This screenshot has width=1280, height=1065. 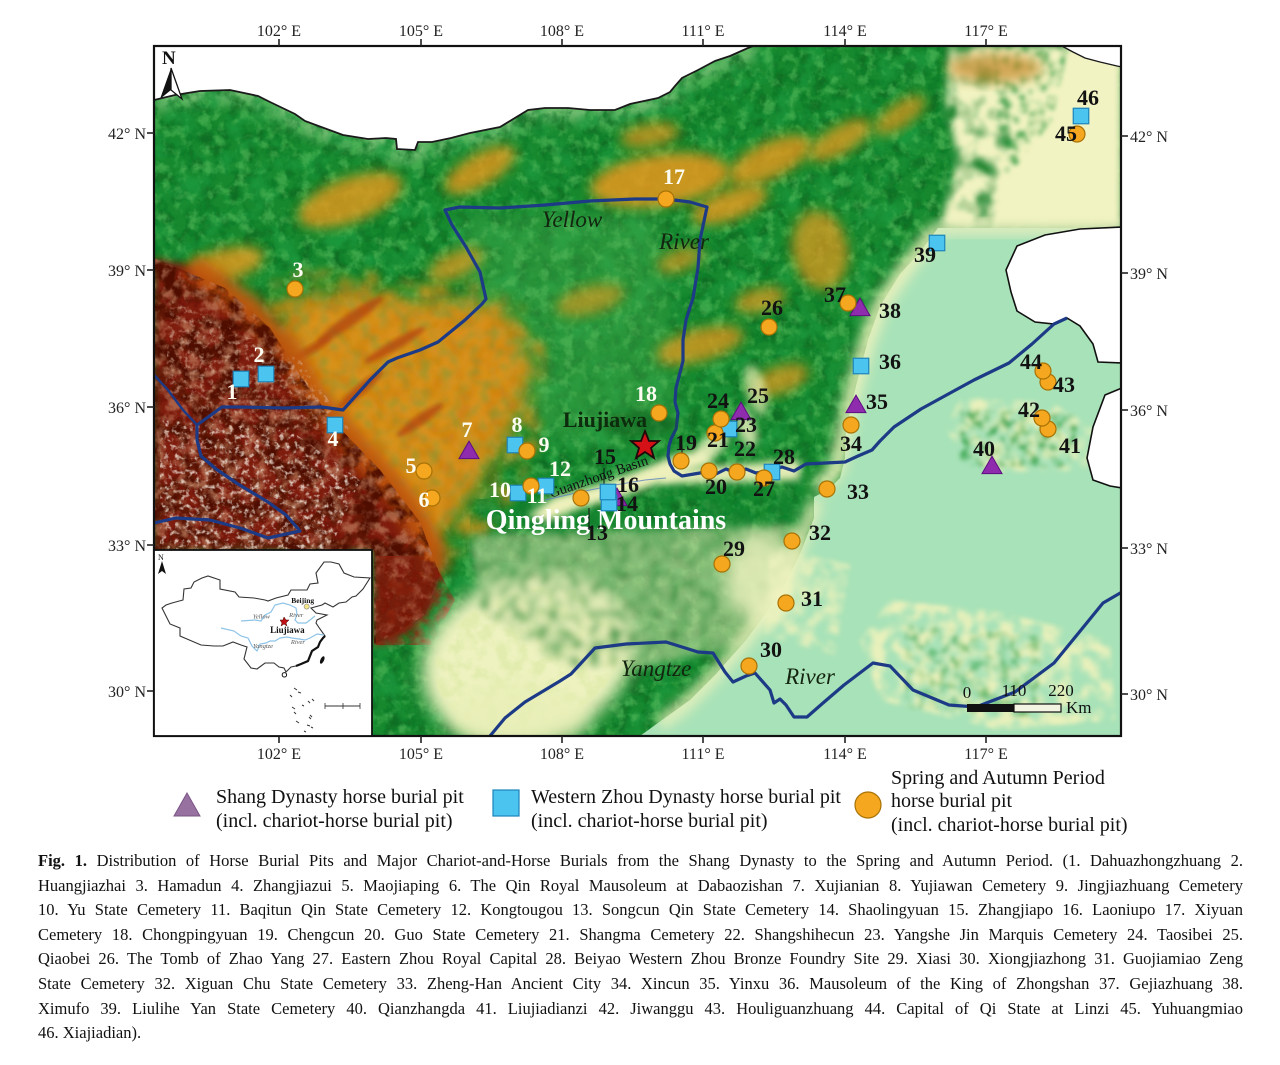 I want to click on svg-text: 13, so click(x=597, y=532).